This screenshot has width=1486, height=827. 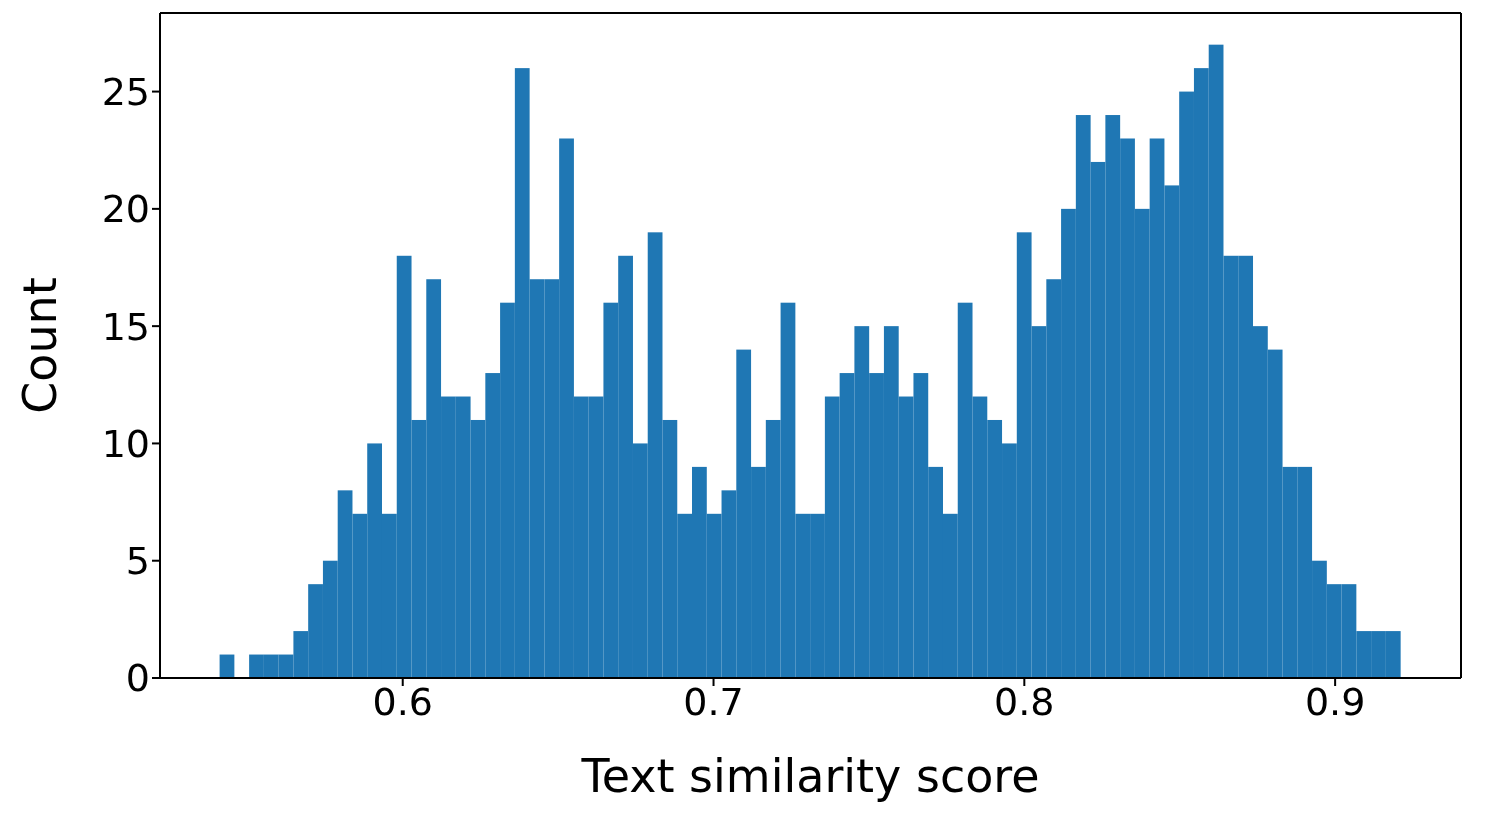 I want to click on y-tick-label: 15, so click(x=125, y=326).